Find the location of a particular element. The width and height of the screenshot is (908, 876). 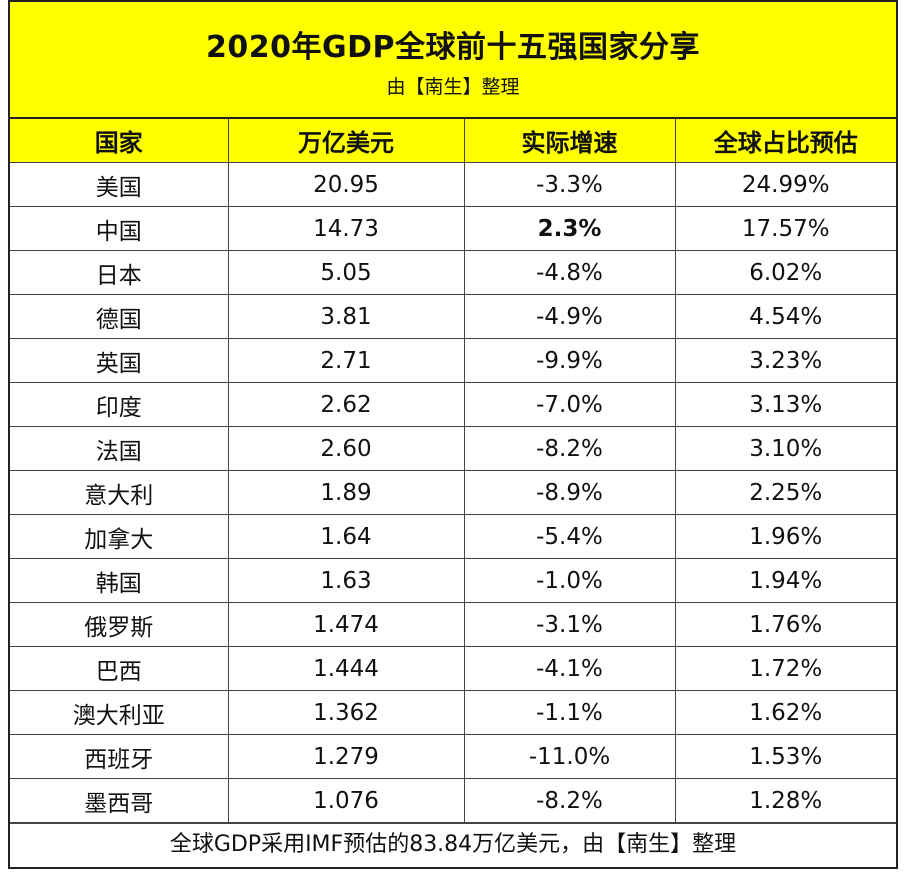

column-header-gdp: 万亿美元 is located at coordinates (346, 141).